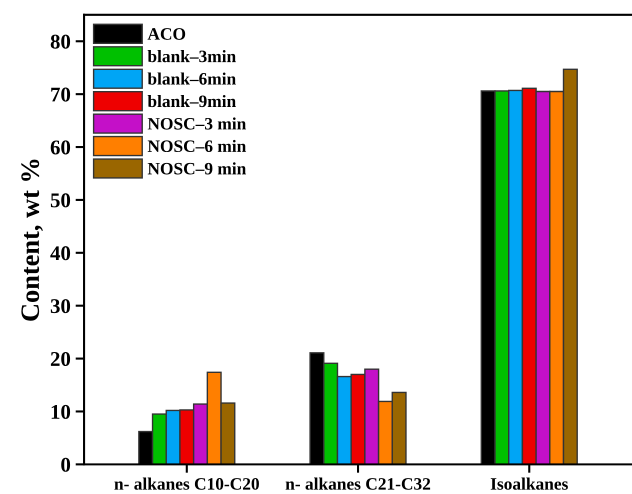 The height and width of the screenshot is (494, 632). What do you see at coordinates (167, 34) in the screenshot?
I see `legend-label: ACO` at bounding box center [167, 34].